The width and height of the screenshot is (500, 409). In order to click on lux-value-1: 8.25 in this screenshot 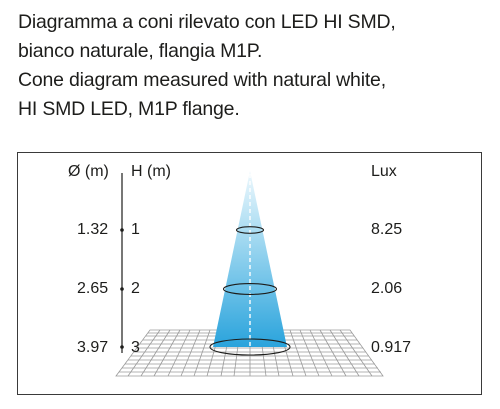, I will do `click(387, 229)`.